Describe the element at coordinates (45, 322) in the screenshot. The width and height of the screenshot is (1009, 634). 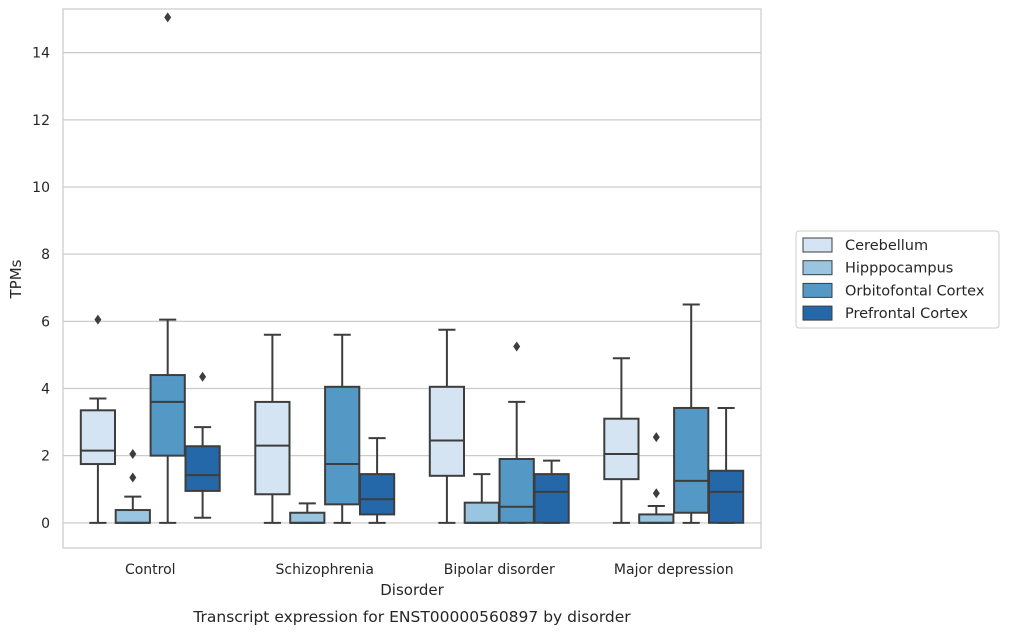
I see `y-tick-label: 6` at that location.